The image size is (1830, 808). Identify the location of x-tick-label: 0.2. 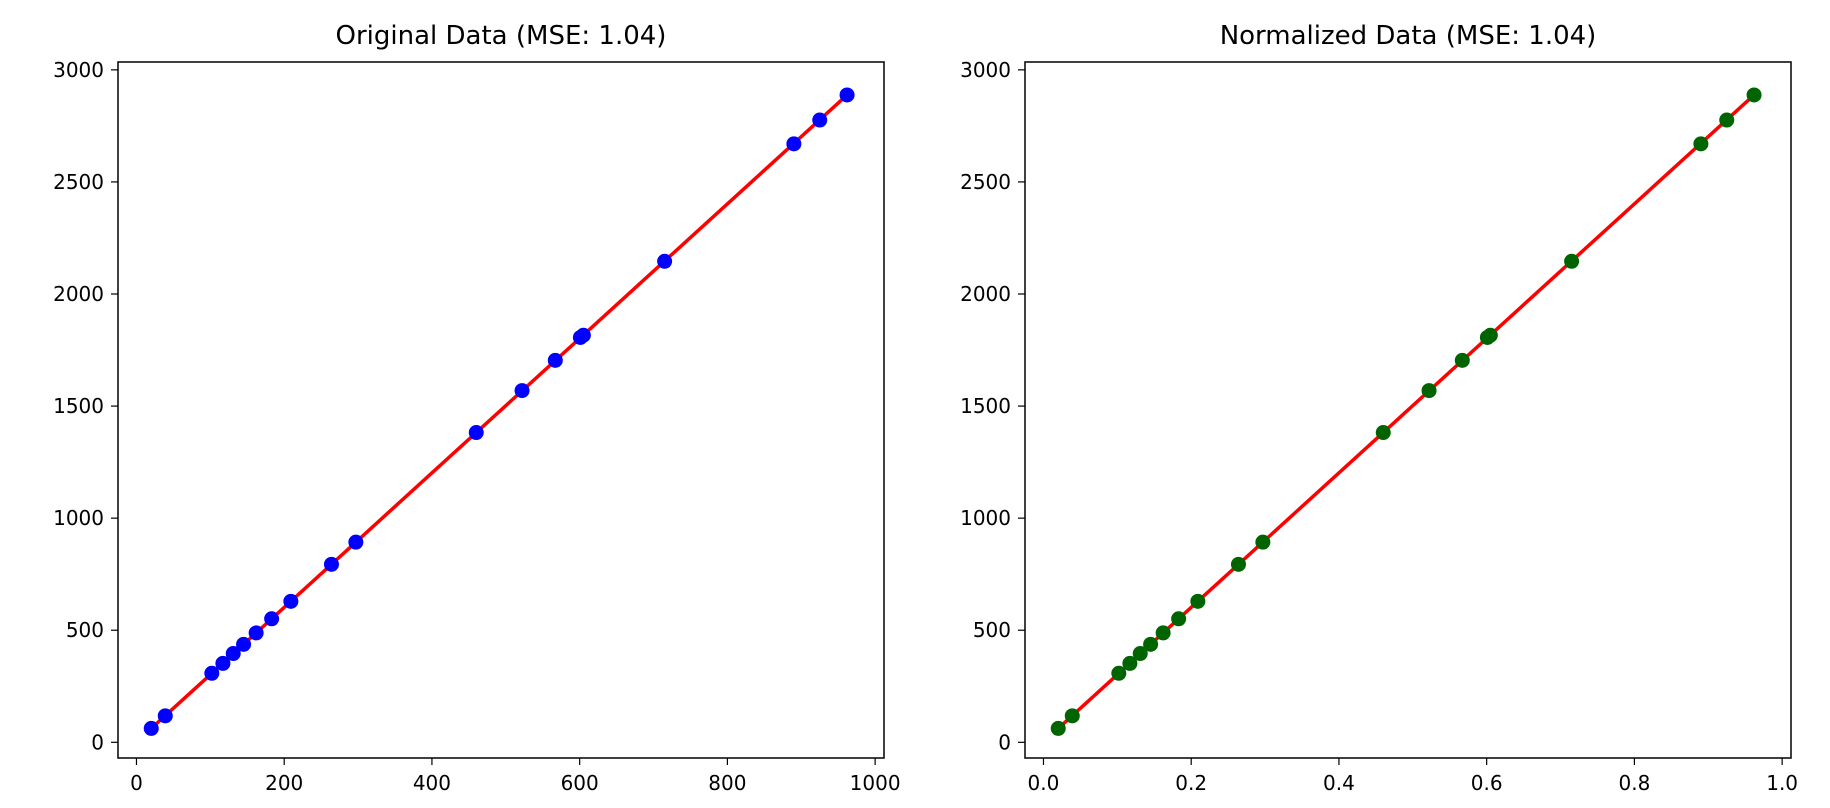
(1191, 783).